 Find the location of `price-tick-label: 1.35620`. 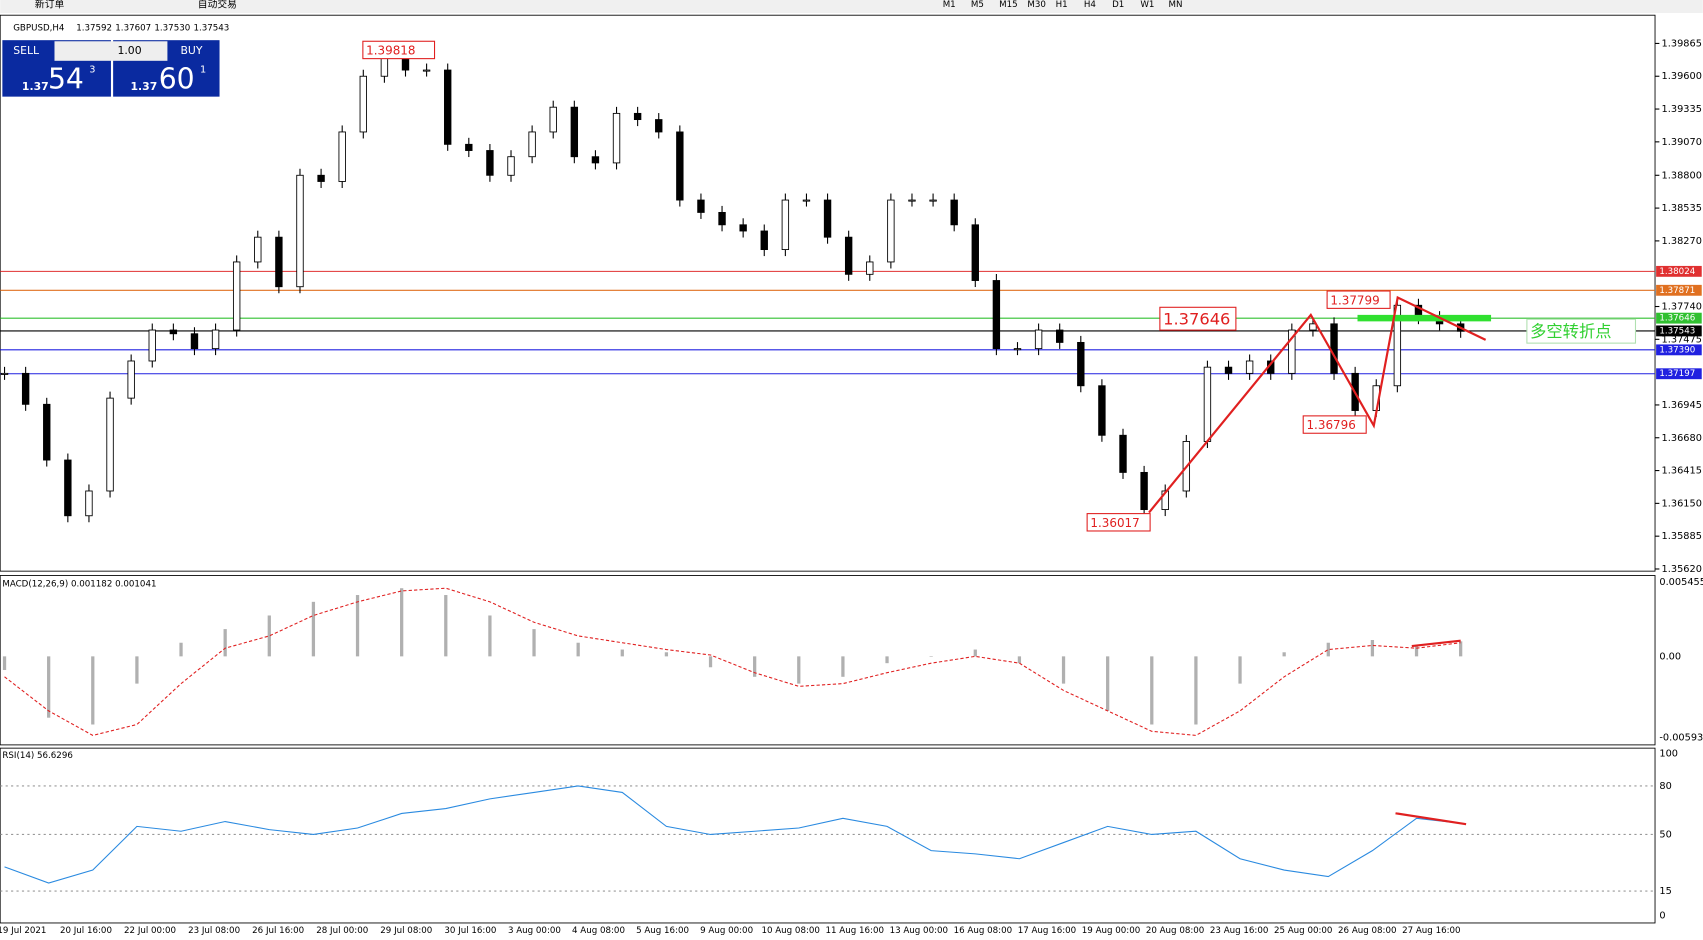

price-tick-label: 1.35620 is located at coordinates (1682, 569).